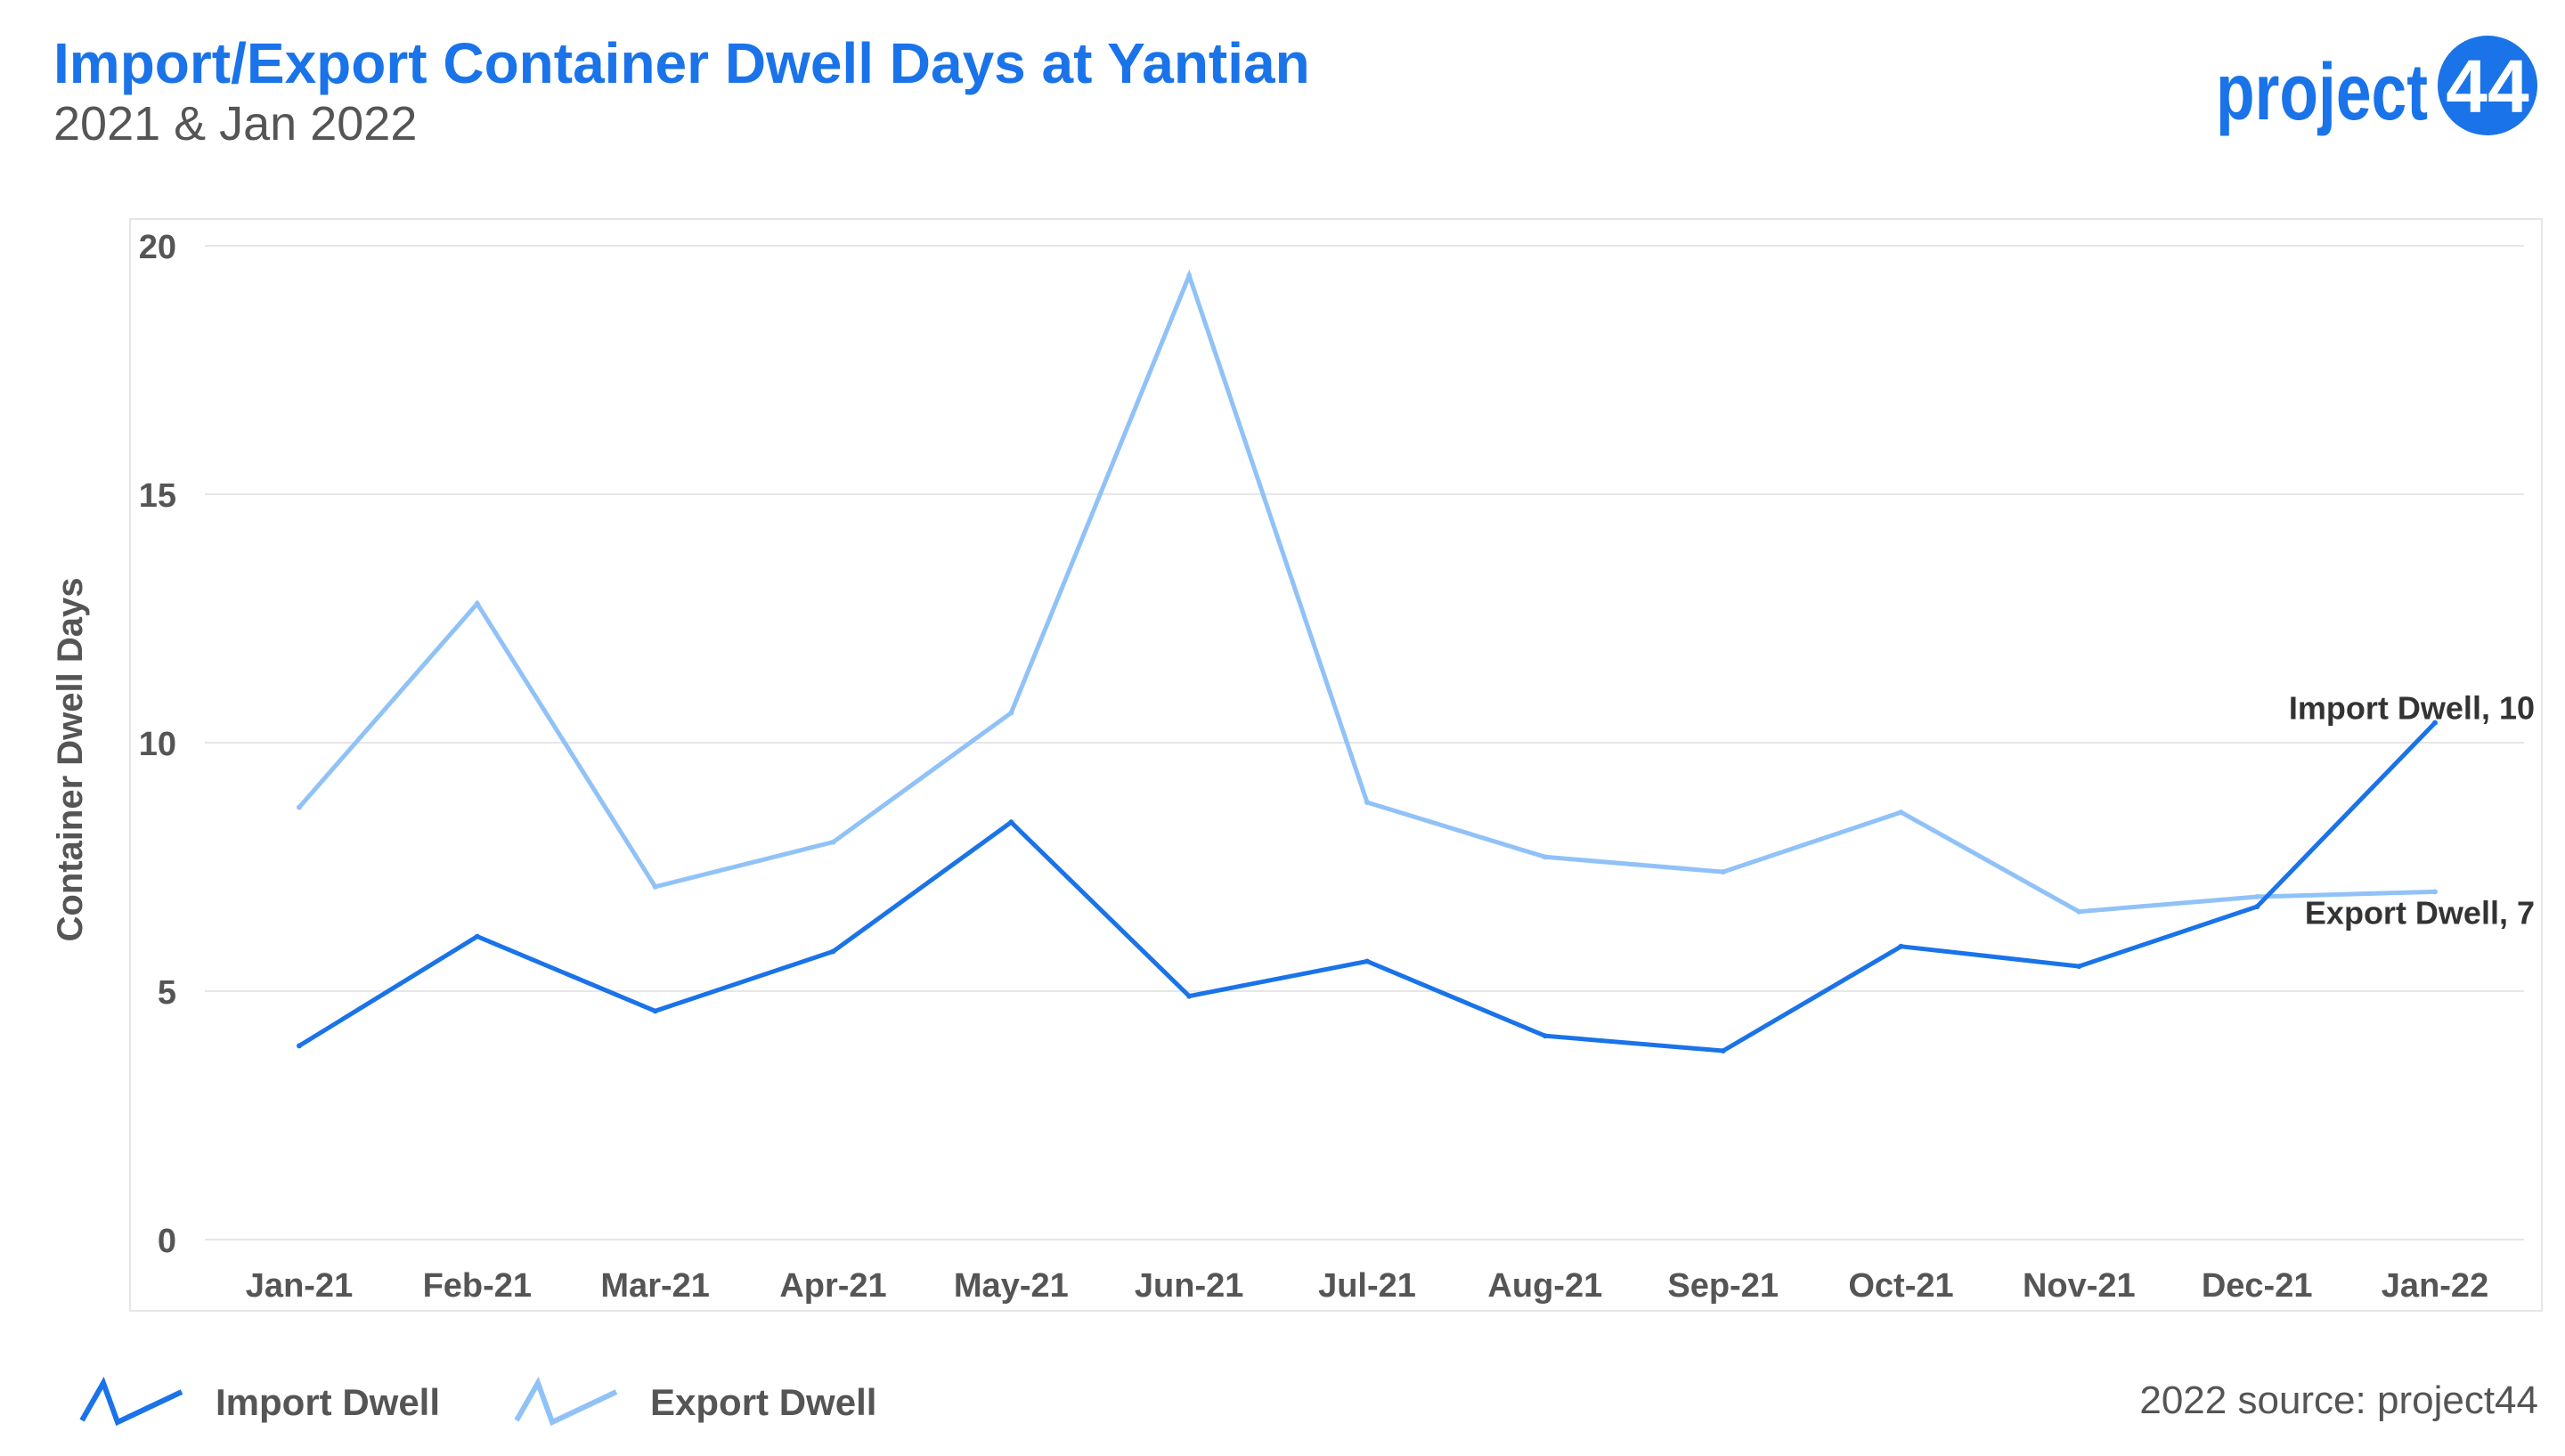 The image size is (2565, 1456). Describe the element at coordinates (167, 993) in the screenshot. I see `y-tick-label: 5` at that location.